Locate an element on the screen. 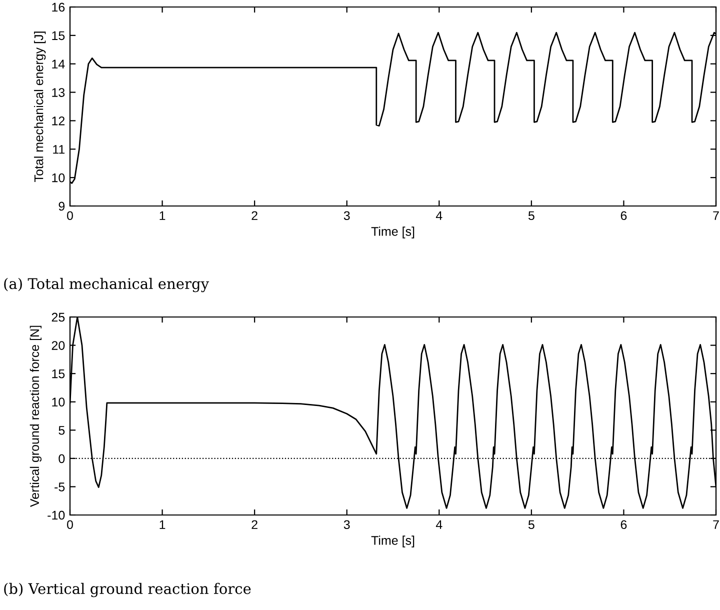 The width and height of the screenshot is (720, 610). y-tick-label: 20 is located at coordinates (58, 345).